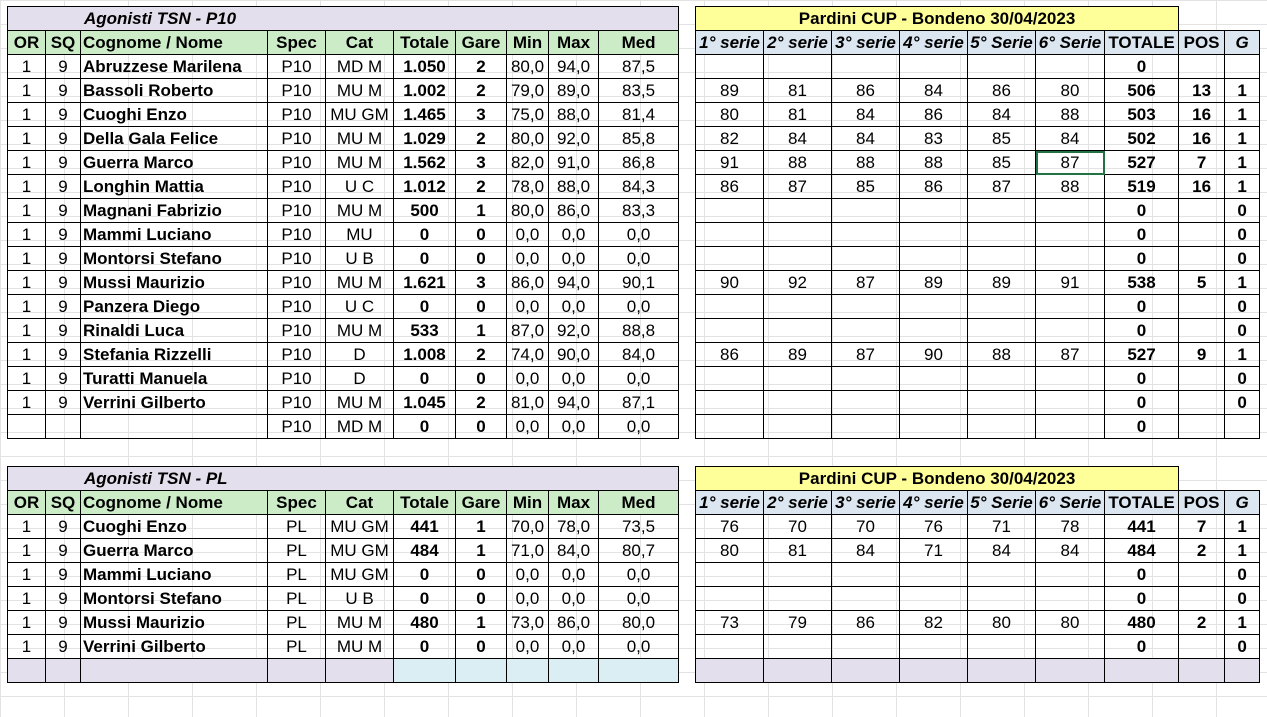  Describe the element at coordinates (638, 502) in the screenshot. I see `column-header: Med` at that location.